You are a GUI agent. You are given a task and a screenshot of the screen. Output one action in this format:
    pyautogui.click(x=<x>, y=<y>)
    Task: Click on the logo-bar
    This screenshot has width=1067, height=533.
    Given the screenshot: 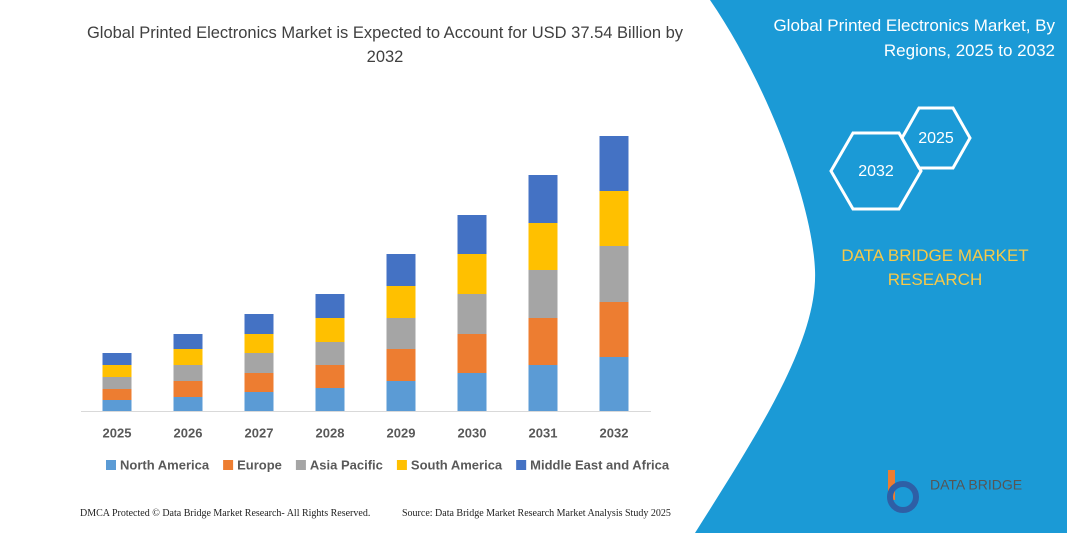 What is the action you would take?
    pyautogui.click(x=891, y=485)
    